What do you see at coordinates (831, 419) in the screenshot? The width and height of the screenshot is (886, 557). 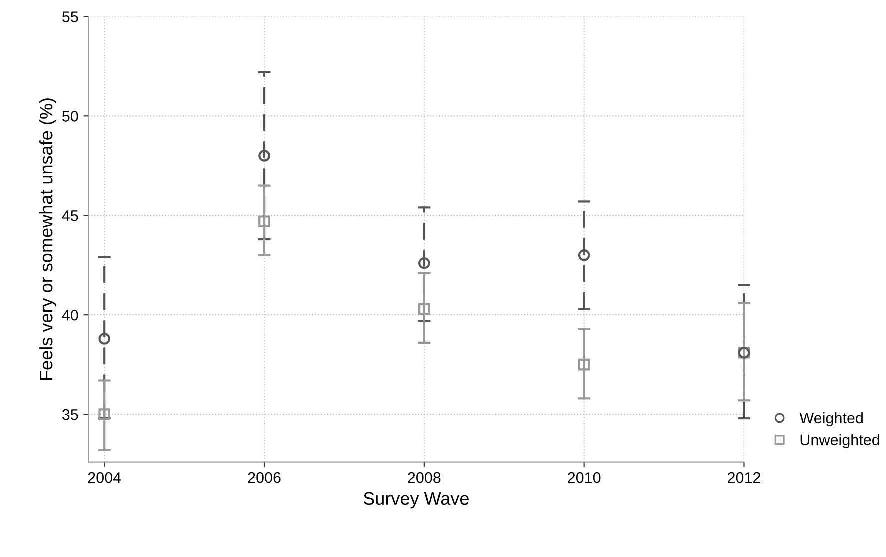 I see `legend-label: Weighted` at bounding box center [831, 419].